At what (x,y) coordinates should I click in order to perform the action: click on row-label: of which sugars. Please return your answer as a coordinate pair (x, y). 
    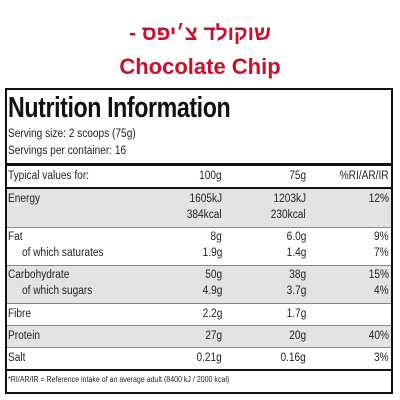
    Looking at the image, I should click on (57, 291).